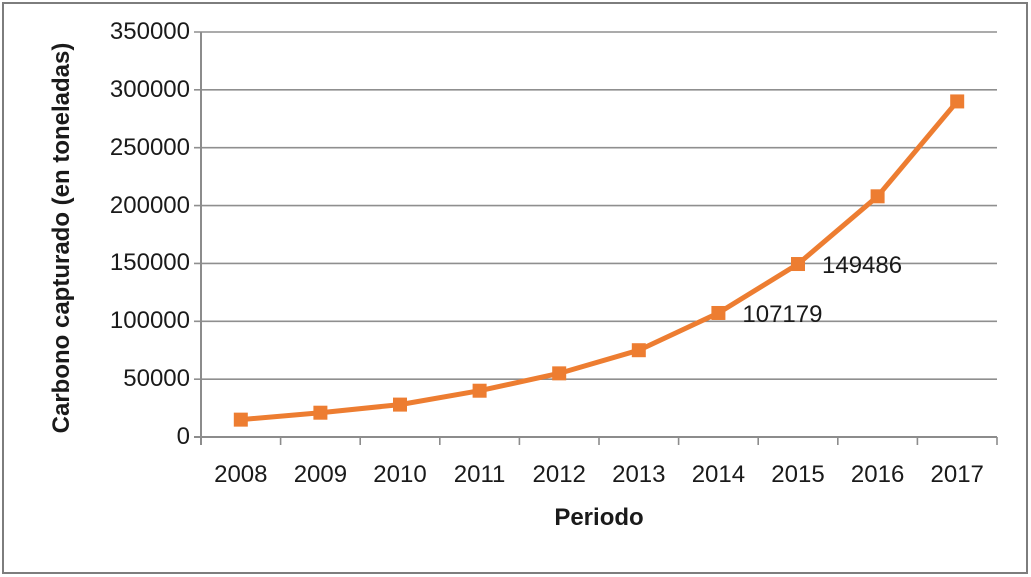  I want to click on x-axis-title: Periodo, so click(599, 517).